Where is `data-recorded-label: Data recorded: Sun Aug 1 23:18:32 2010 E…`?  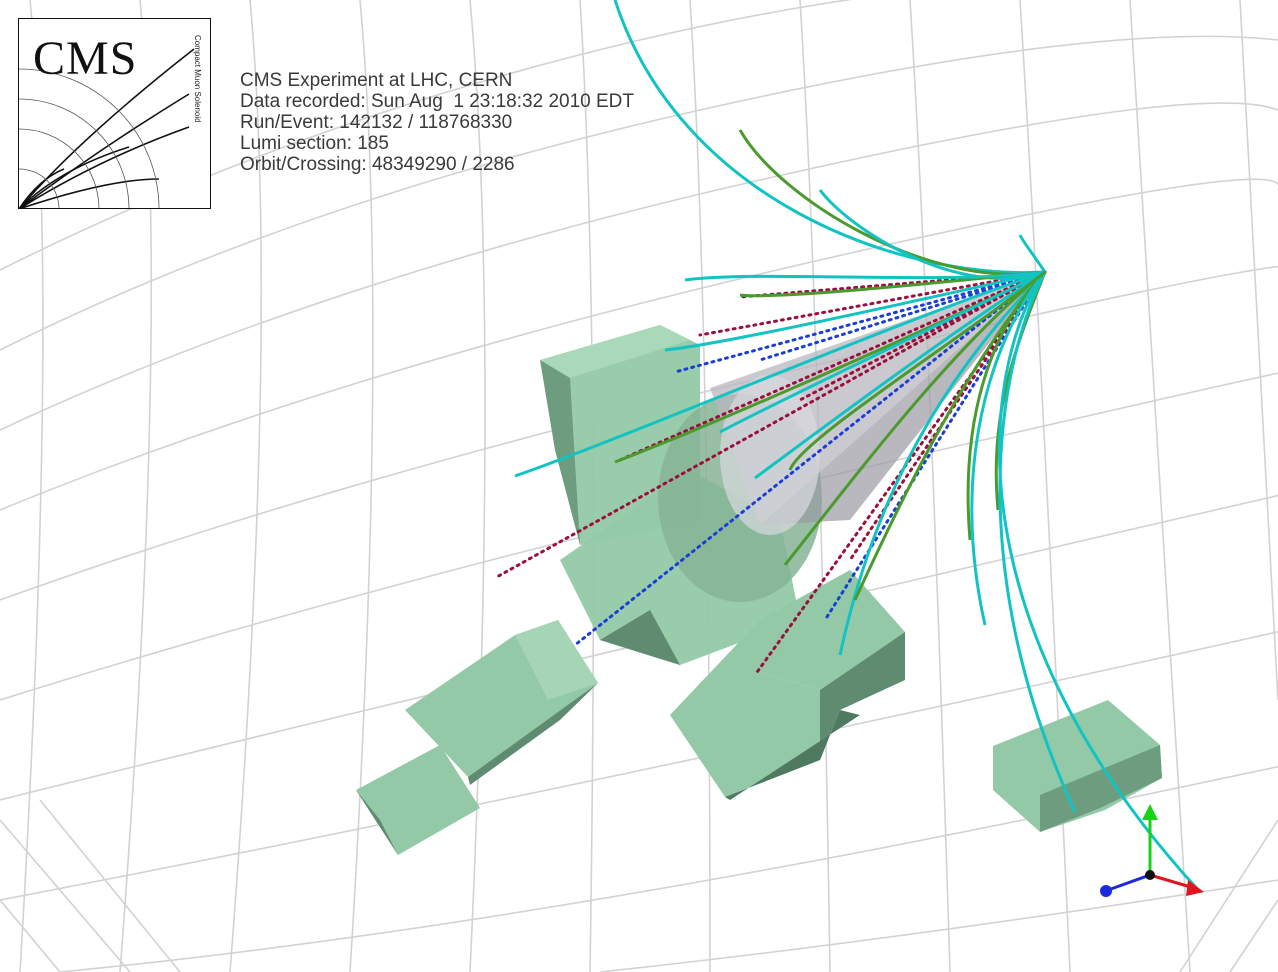 data-recorded-label: Data recorded: Sun Aug 1 23:18:32 2010 E… is located at coordinates (437, 101).